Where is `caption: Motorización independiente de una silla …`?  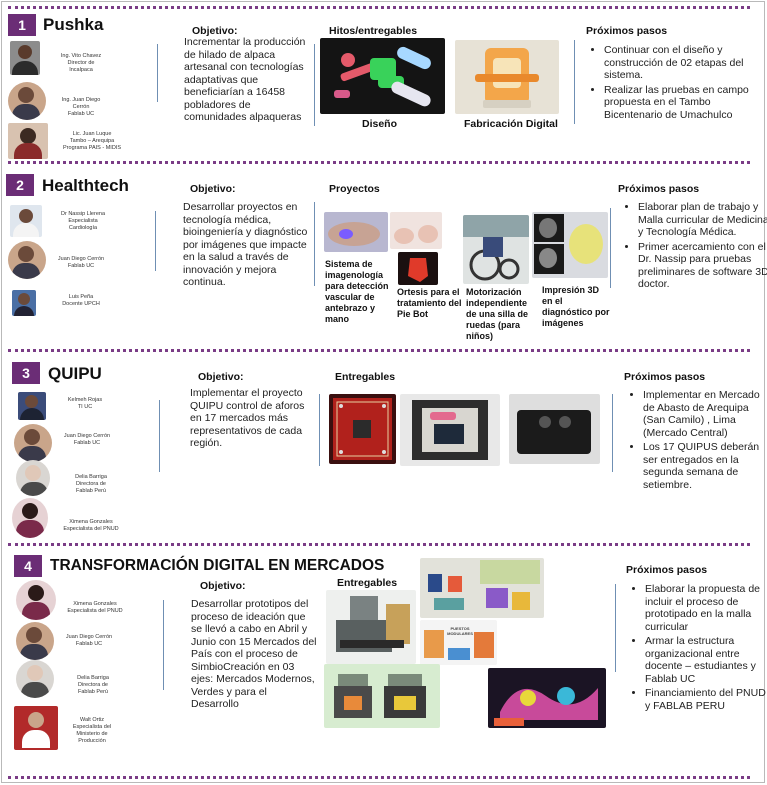
caption: Motorización independiente de una silla … is located at coordinates (497, 314).